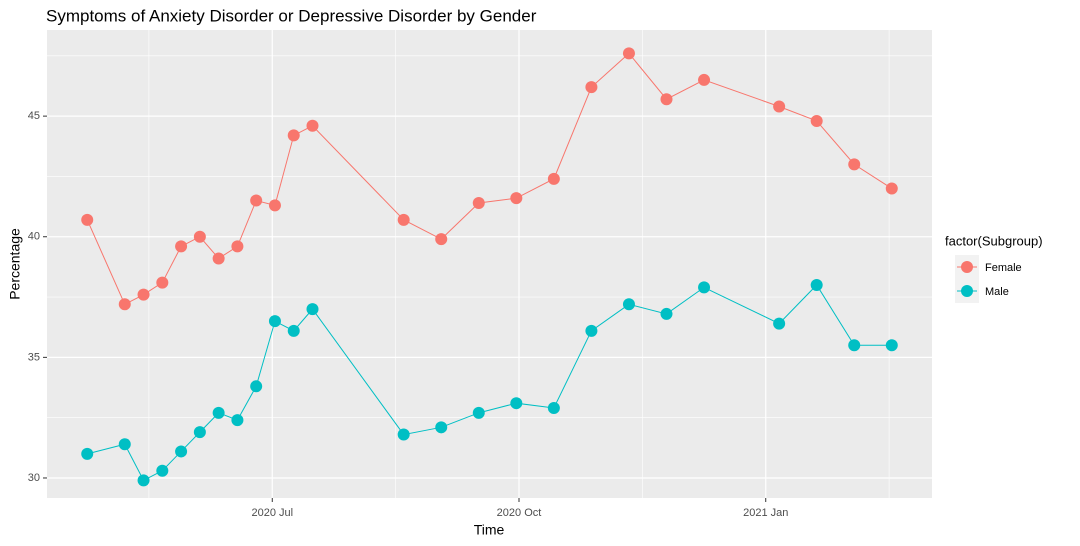 The width and height of the screenshot is (1080, 546). Describe the element at coordinates (997, 292) in the screenshot. I see `legend-label: Male` at that location.